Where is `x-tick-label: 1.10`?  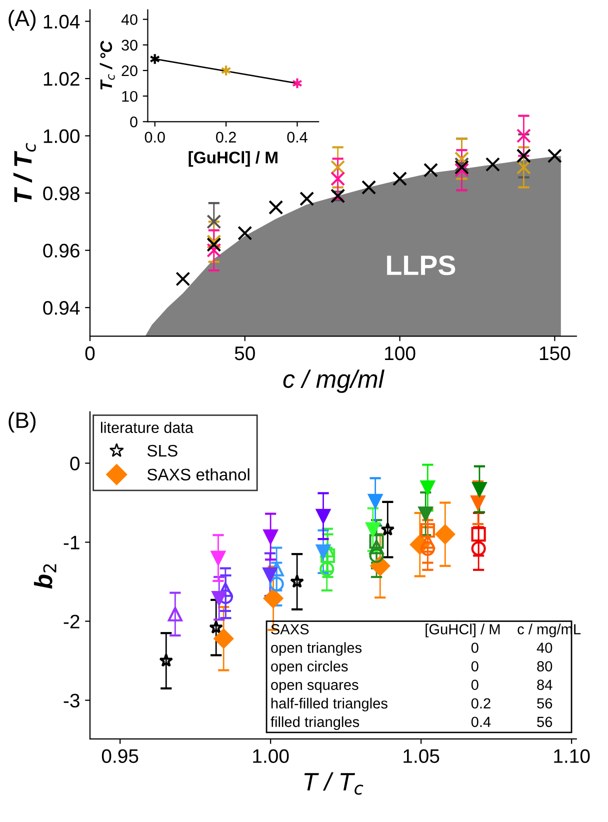
x-tick-label: 1.10 is located at coordinates (572, 756).